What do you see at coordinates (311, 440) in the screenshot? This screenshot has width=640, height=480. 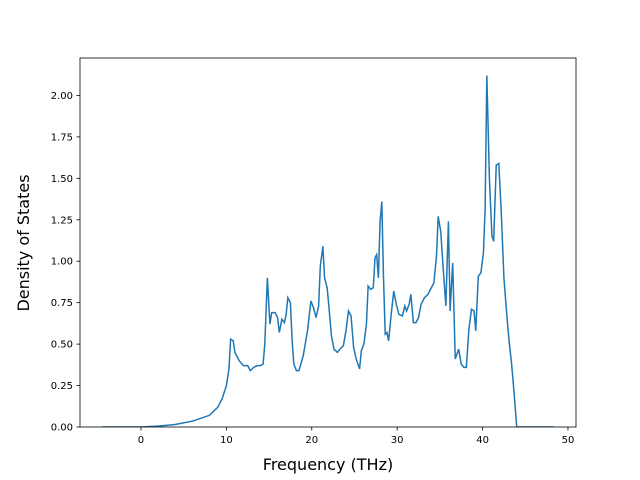 I see `x-tick-label: 20` at bounding box center [311, 440].